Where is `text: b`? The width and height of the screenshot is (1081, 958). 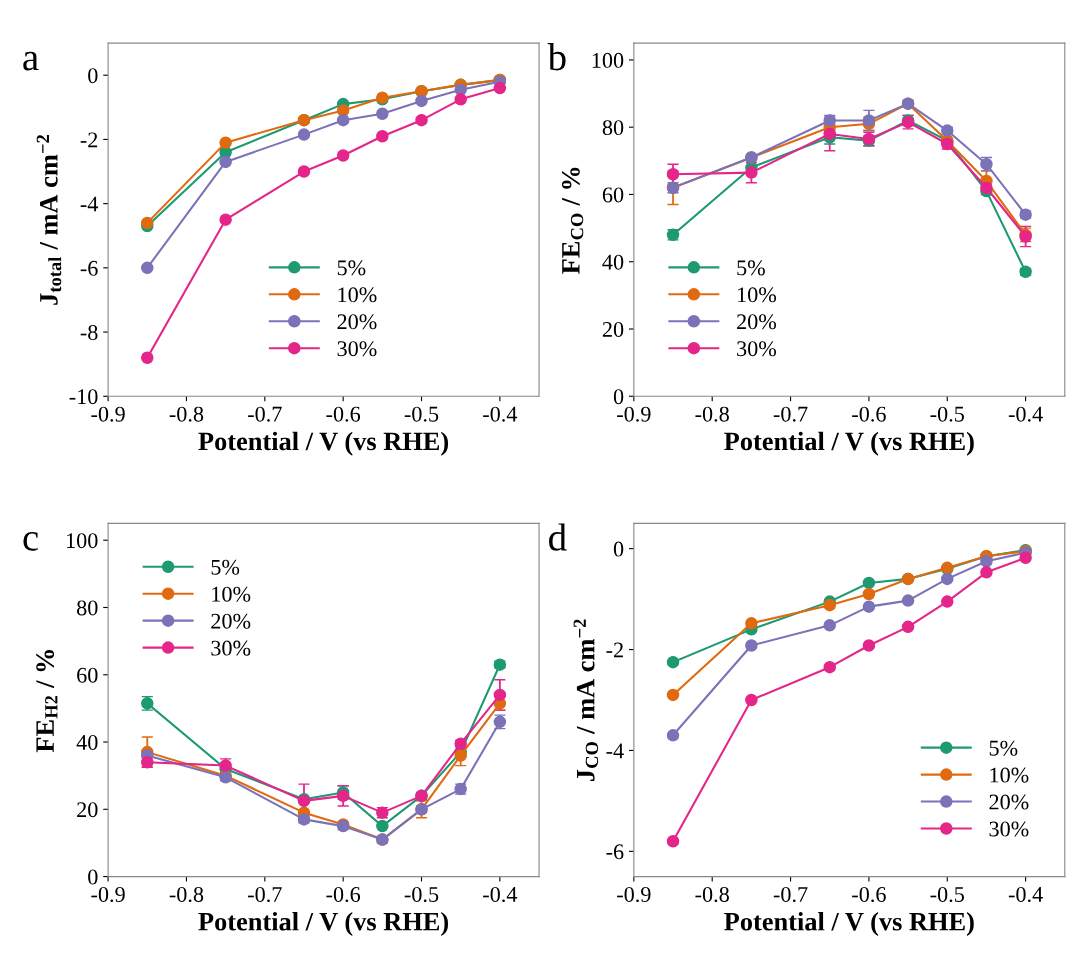 text: b is located at coordinates (556, 57).